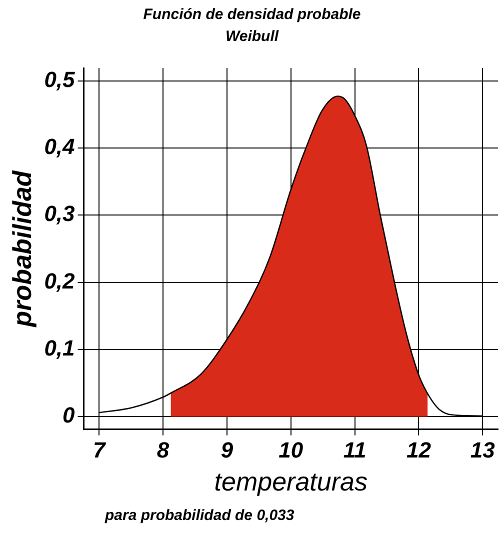  Describe the element at coordinates (59, 146) in the screenshot. I see `y-tick-label: 0,4` at that location.